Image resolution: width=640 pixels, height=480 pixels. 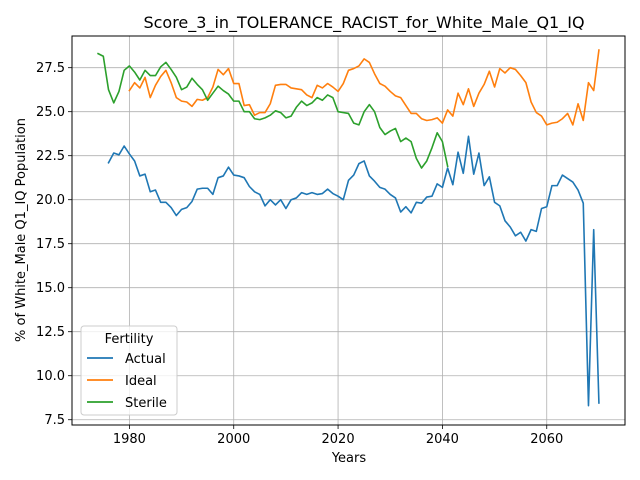 I want to click on y-axis-label: % of White_Male Q1_IQ Population, so click(x=21, y=230).